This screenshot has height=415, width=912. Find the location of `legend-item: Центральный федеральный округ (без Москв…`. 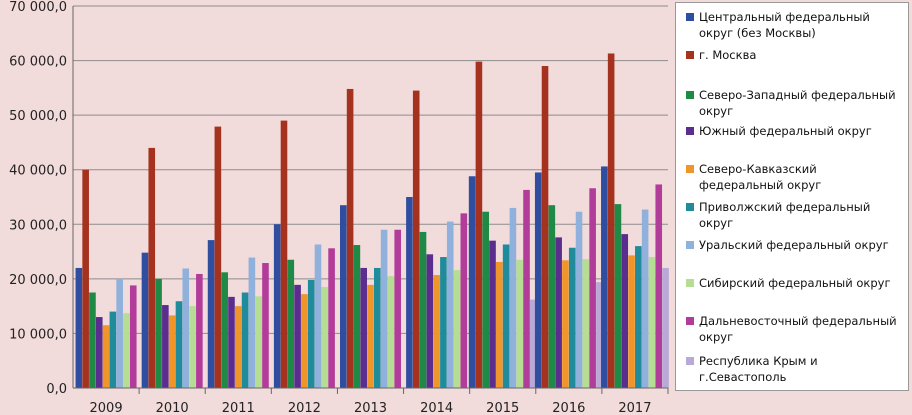

legend-item: Центральный федеральный округ (без Москв… is located at coordinates (795, 25).